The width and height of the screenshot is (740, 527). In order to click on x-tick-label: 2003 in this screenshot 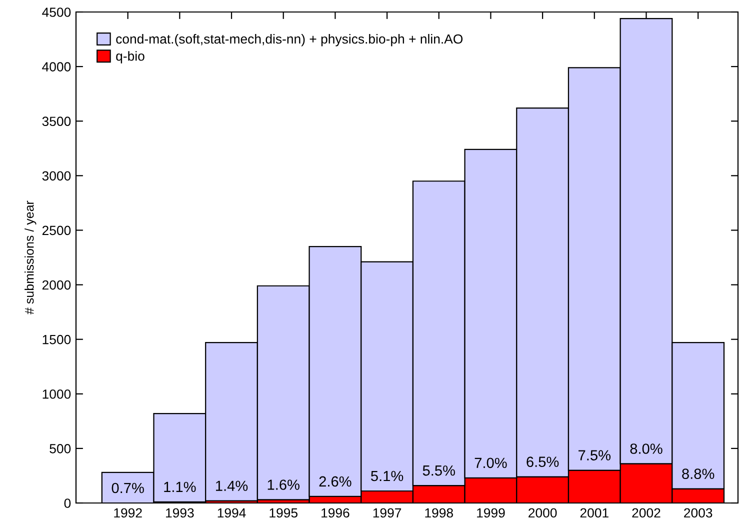, I will do `click(698, 513)`.